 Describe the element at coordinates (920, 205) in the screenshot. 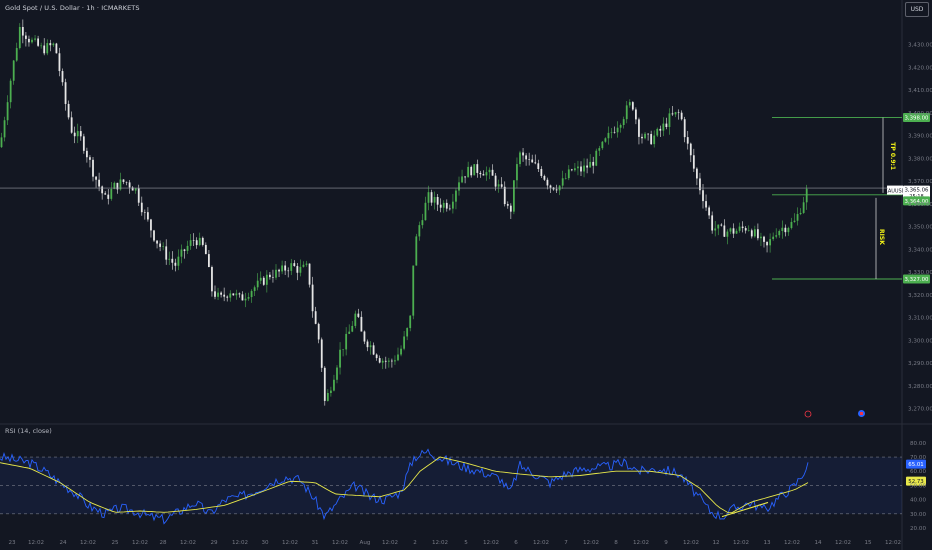

I see `price-tick-label: 3,360.00` at that location.